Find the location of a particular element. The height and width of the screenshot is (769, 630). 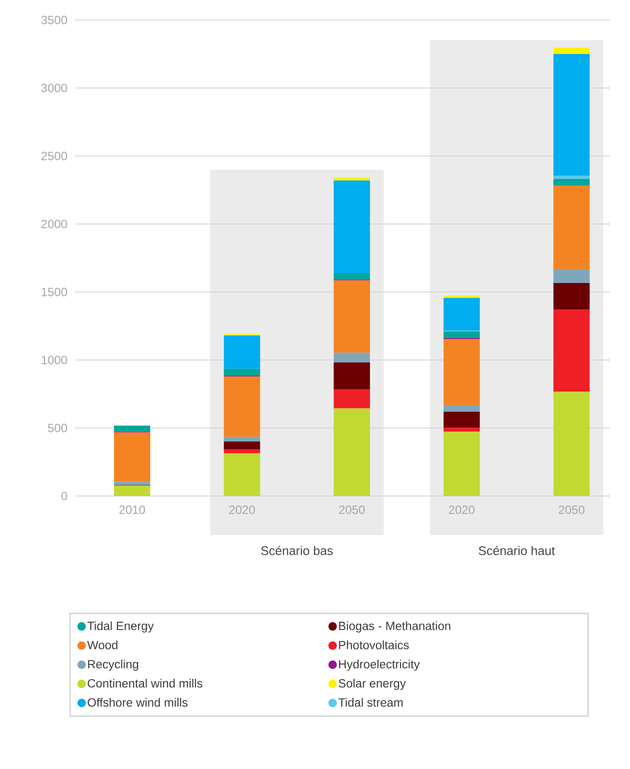

y-tick-label: 2000 is located at coordinates (54, 224).